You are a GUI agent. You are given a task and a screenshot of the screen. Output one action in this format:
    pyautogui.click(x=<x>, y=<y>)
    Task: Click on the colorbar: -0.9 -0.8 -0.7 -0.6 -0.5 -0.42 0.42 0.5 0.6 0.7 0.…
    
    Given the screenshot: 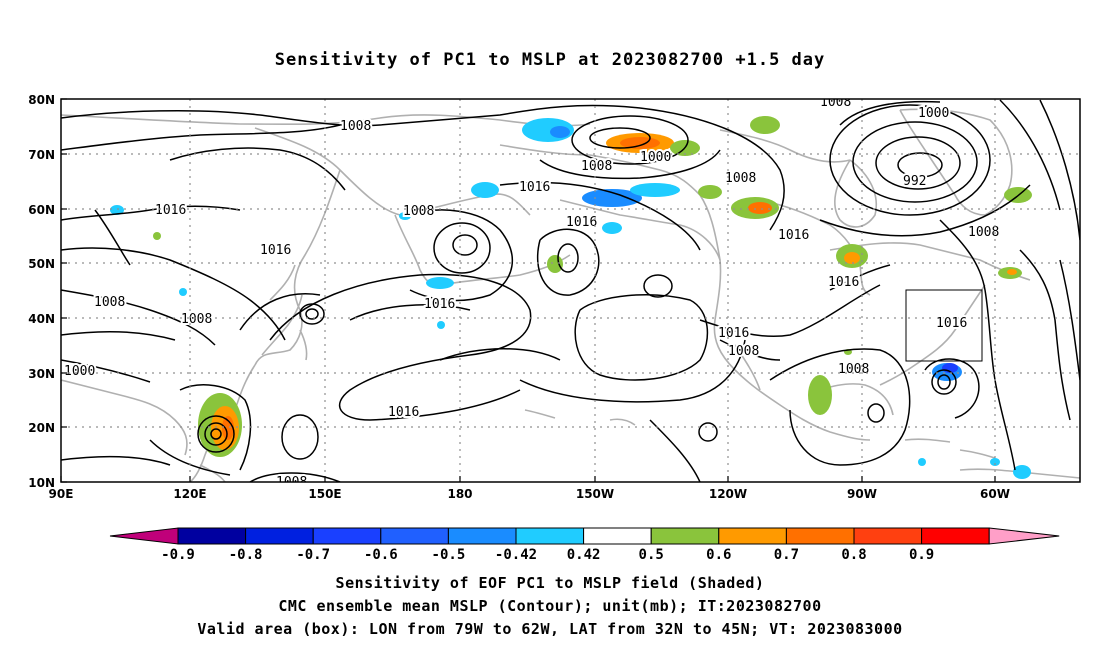 What is the action you would take?
    pyautogui.click(x=584, y=545)
    